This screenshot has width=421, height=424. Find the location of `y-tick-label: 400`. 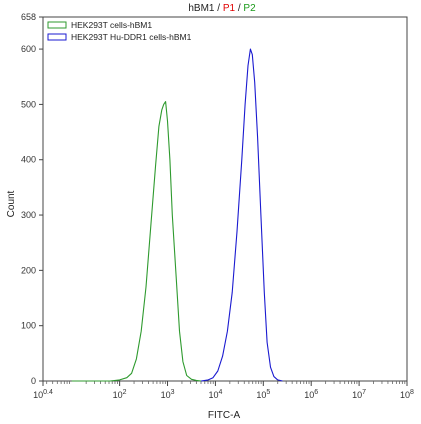

y-tick-label: 400 is located at coordinates (28, 160).